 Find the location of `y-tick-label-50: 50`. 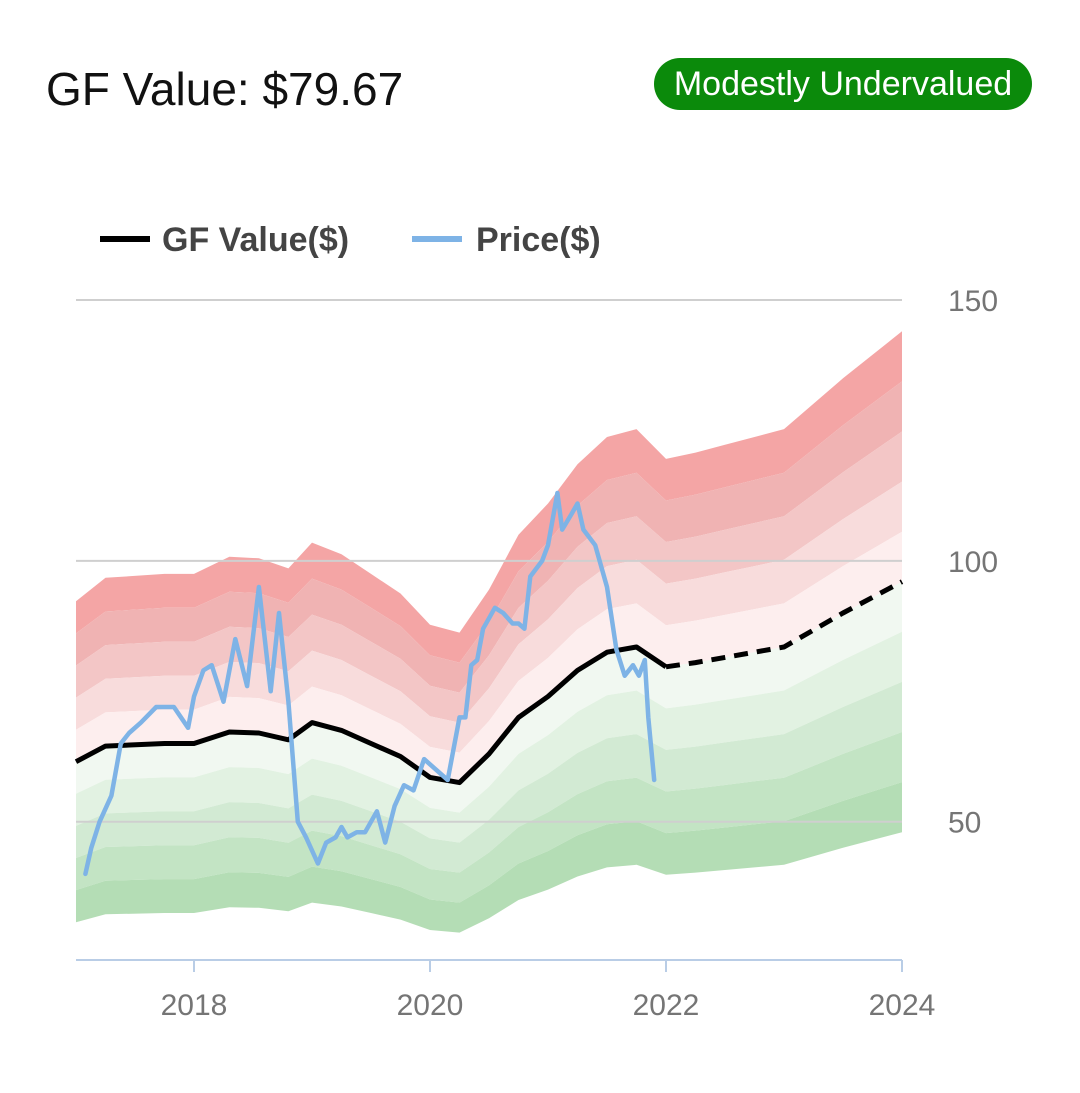

y-tick-label-50: 50 is located at coordinates (964, 823).